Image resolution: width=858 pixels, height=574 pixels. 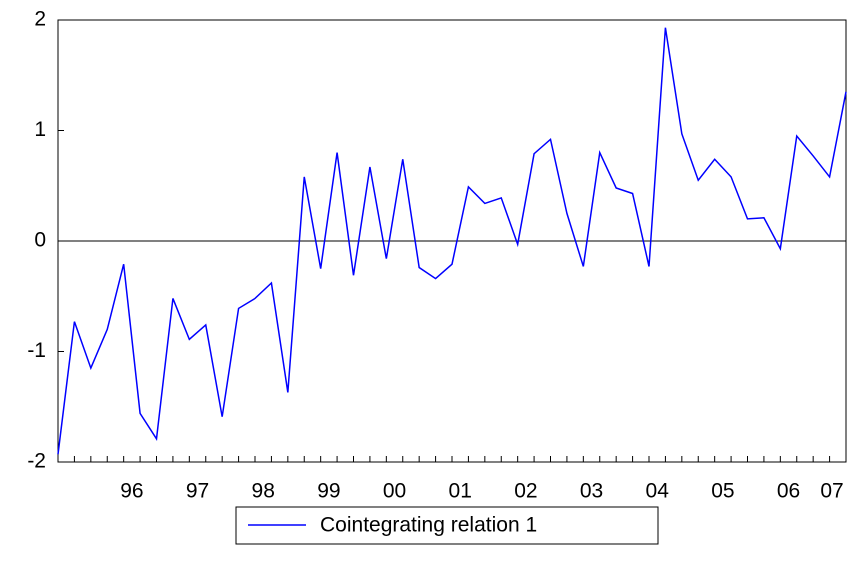 I want to click on x-tick-label: 03, so click(x=591, y=491).